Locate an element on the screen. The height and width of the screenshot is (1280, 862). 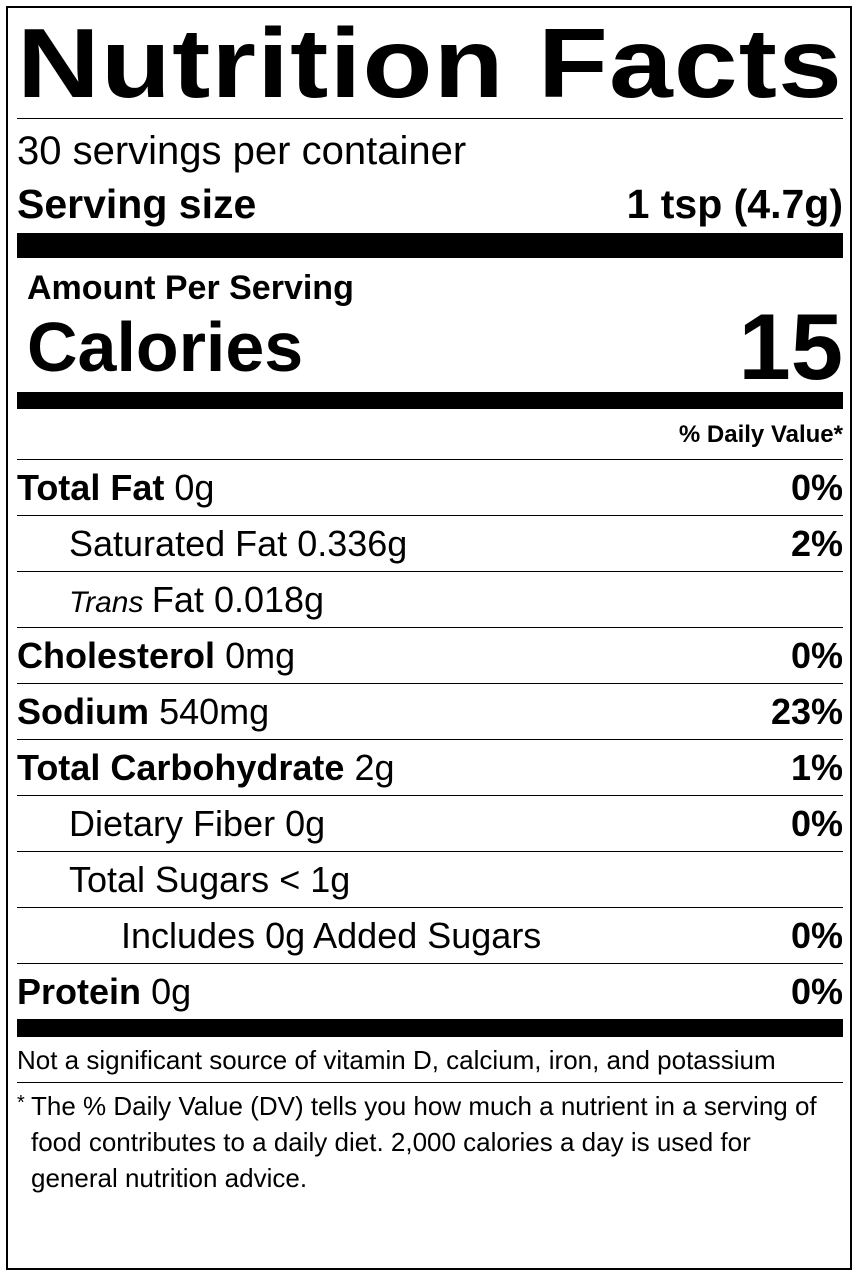
nutrient-row: Protein 0g 0% is located at coordinates (430, 991).